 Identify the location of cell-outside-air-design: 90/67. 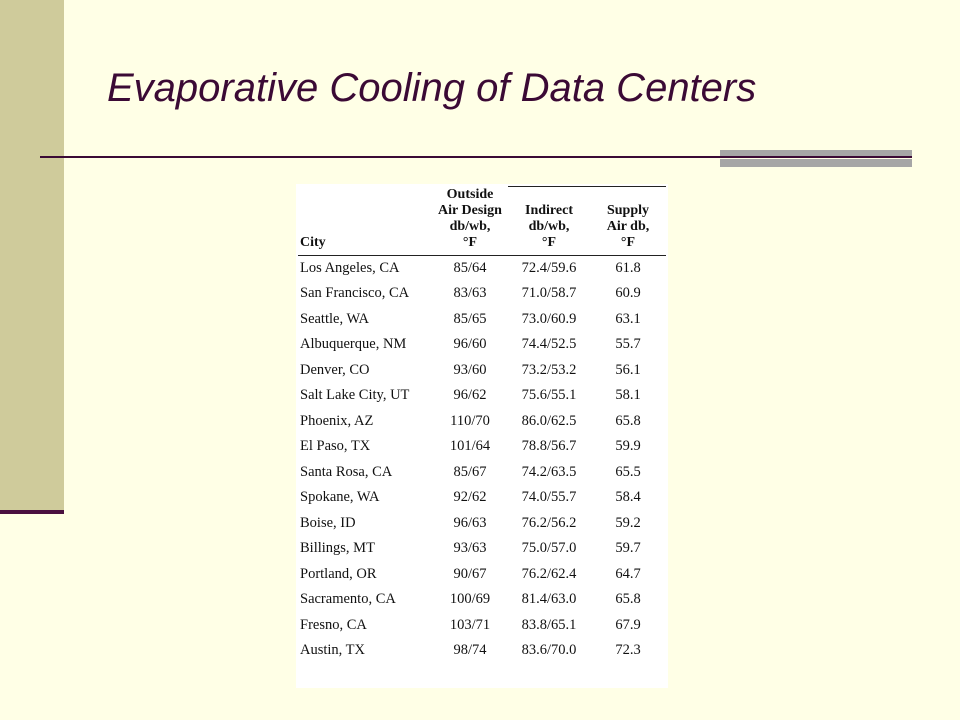
(470, 573).